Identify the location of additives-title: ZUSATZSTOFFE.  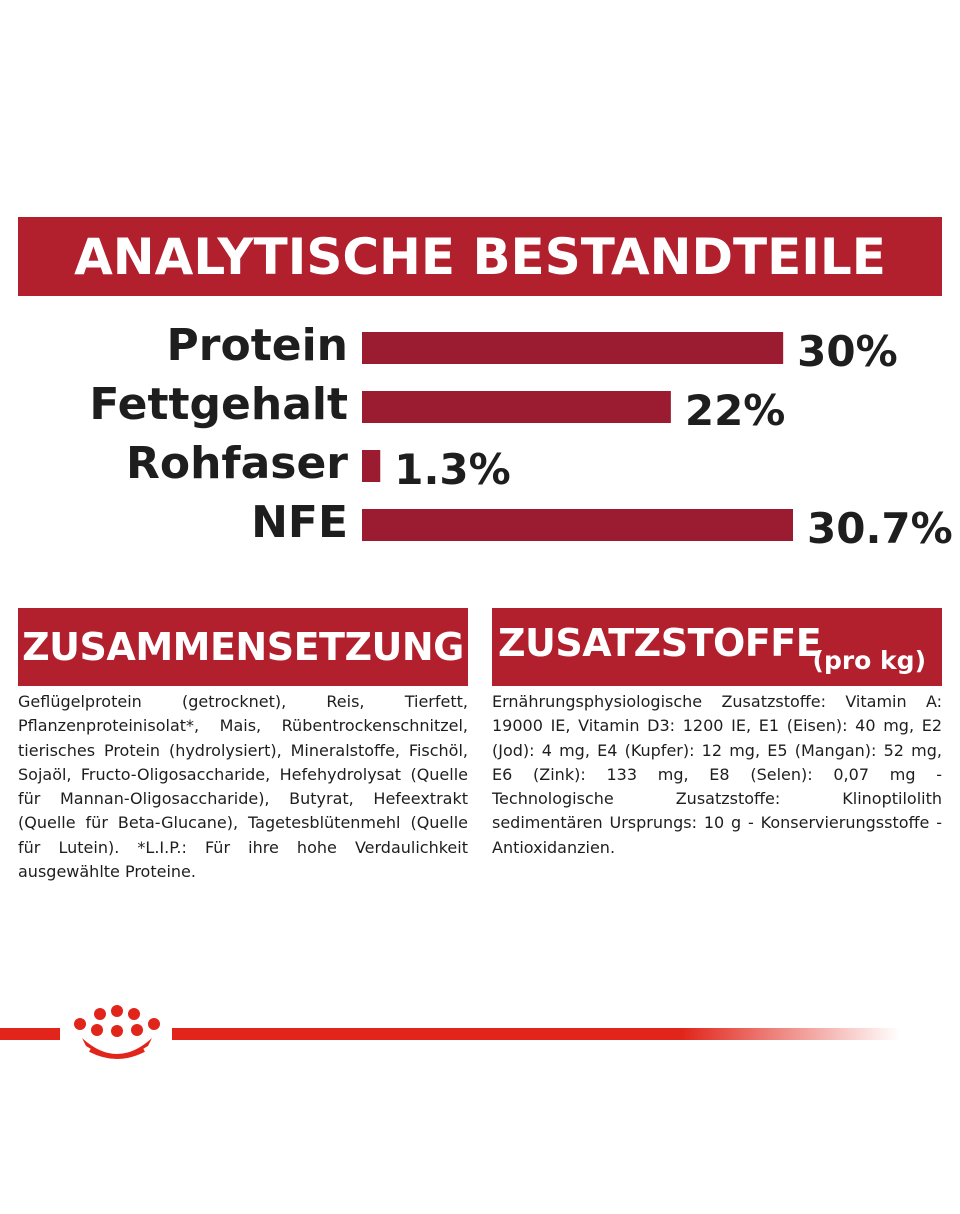
(660, 643).